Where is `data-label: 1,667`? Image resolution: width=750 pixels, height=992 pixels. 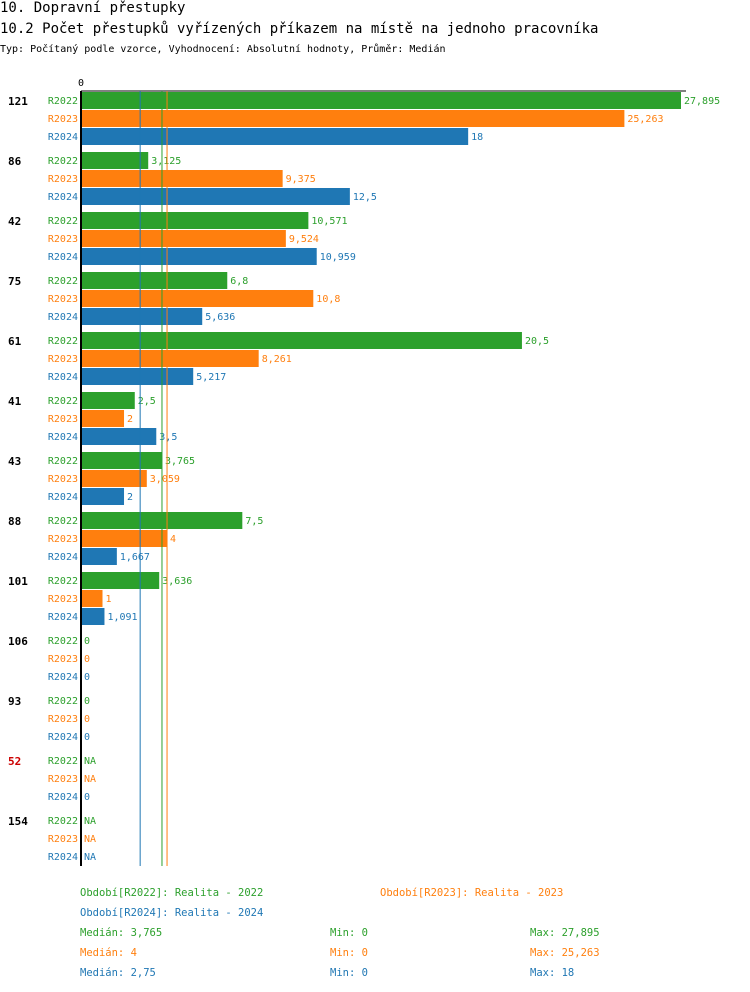 data-label: 1,667 is located at coordinates (135, 557).